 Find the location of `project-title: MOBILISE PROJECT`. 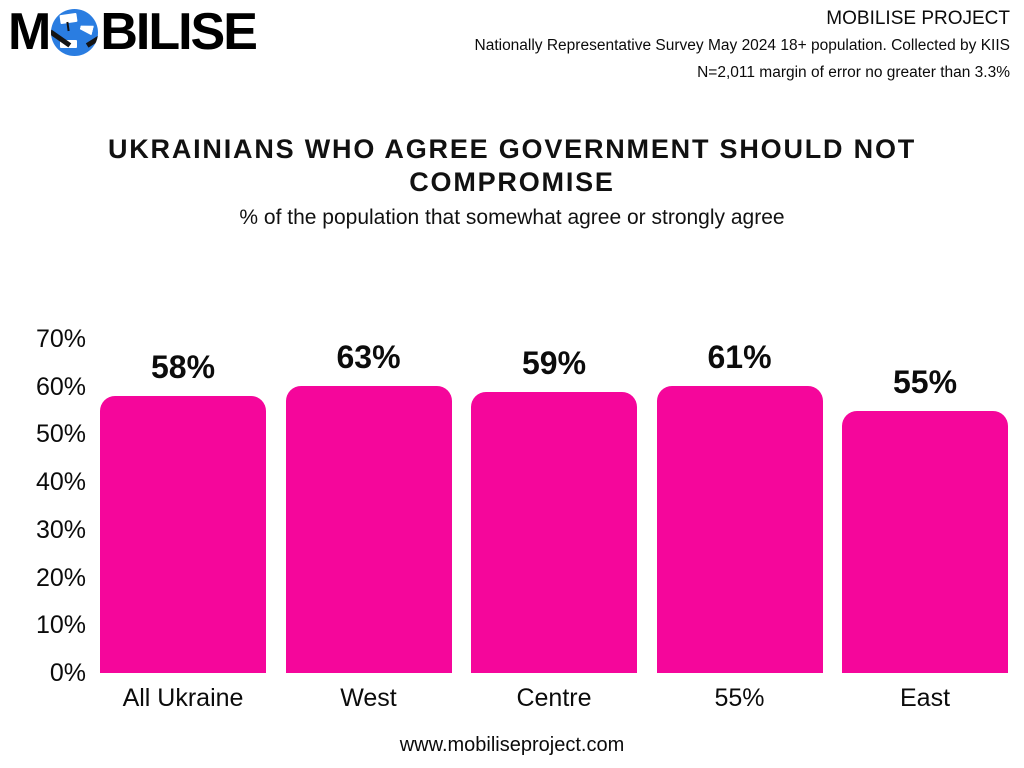

project-title: MOBILISE PROJECT is located at coordinates (918, 18).